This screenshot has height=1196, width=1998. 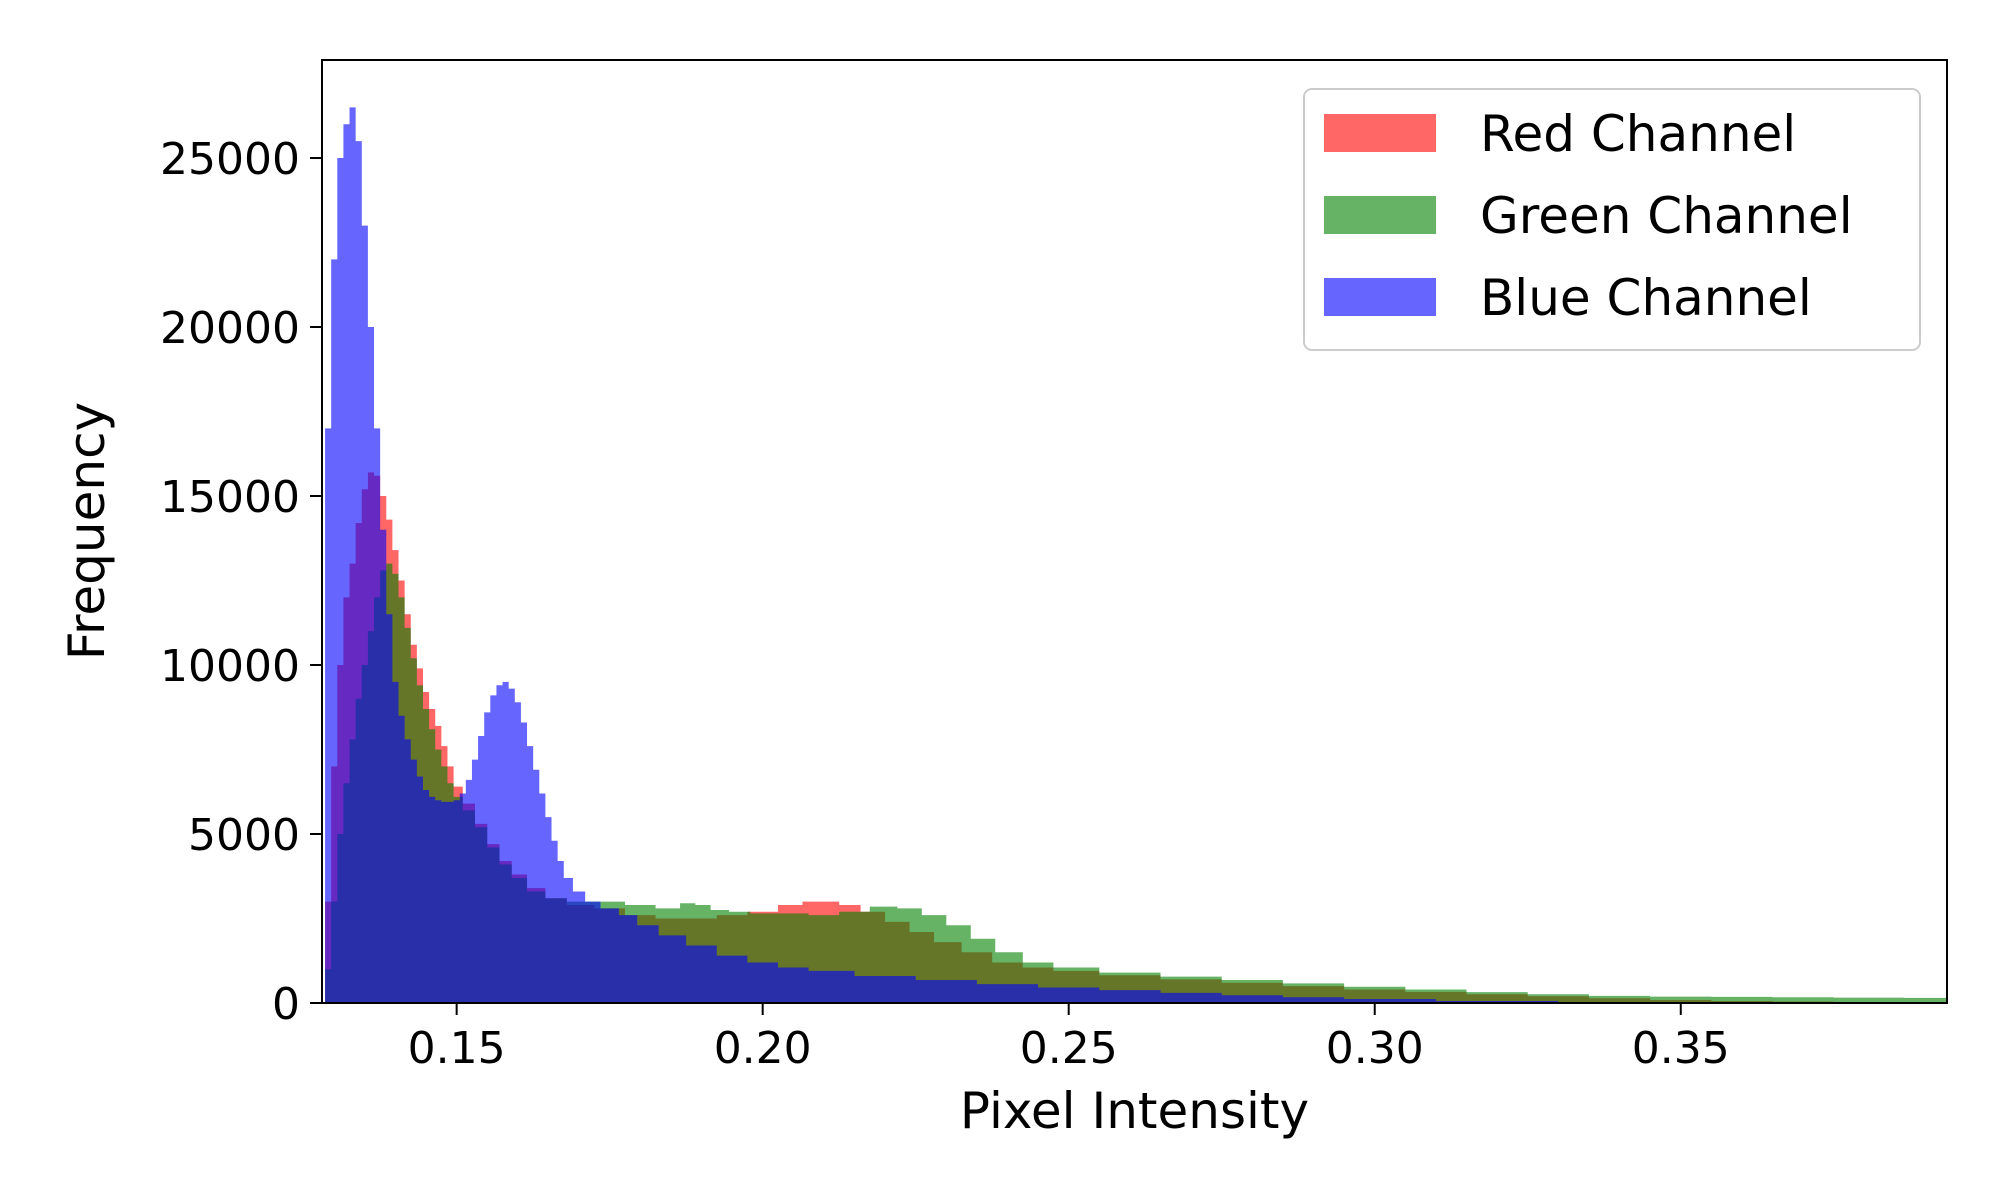 I want to click on y-axis-label: Frequency, so click(x=87, y=531).